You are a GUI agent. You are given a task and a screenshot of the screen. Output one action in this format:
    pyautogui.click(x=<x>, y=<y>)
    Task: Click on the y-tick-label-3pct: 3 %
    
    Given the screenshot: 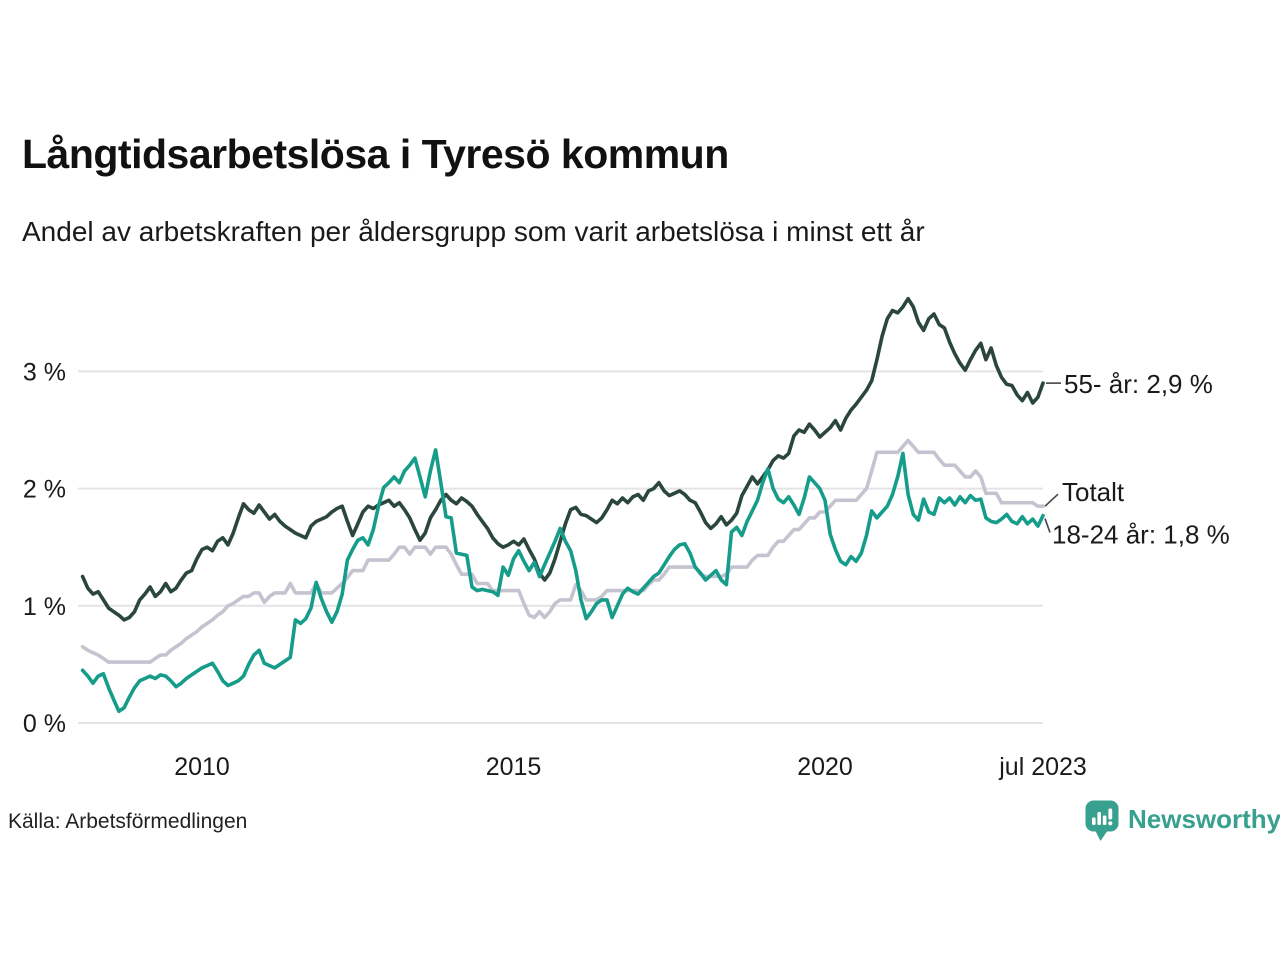 What is the action you would take?
    pyautogui.click(x=44, y=372)
    